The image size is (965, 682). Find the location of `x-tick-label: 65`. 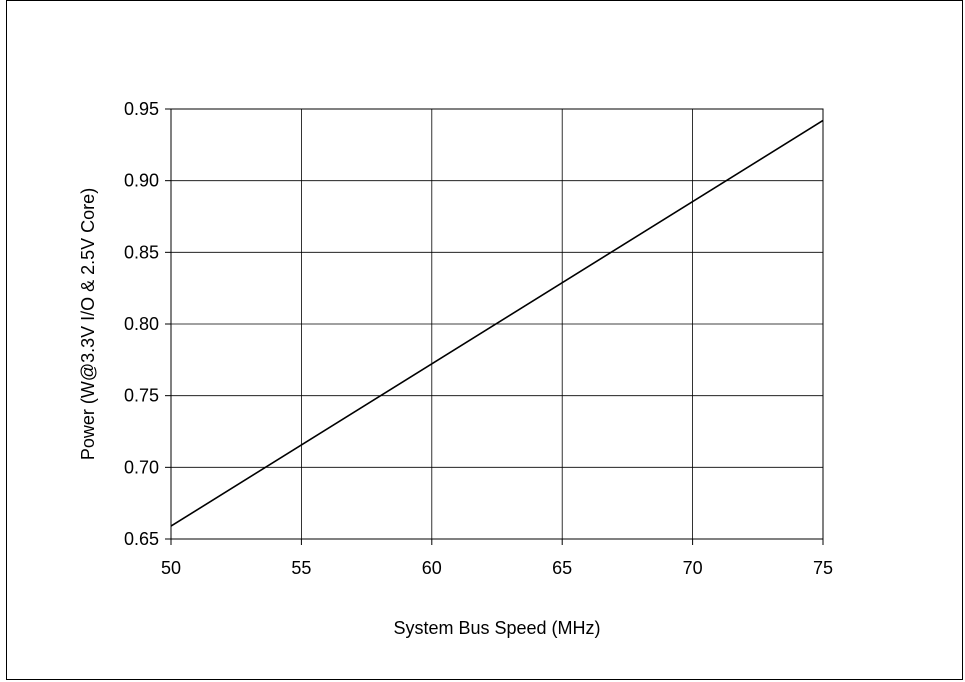

x-tick-label: 65 is located at coordinates (562, 568).